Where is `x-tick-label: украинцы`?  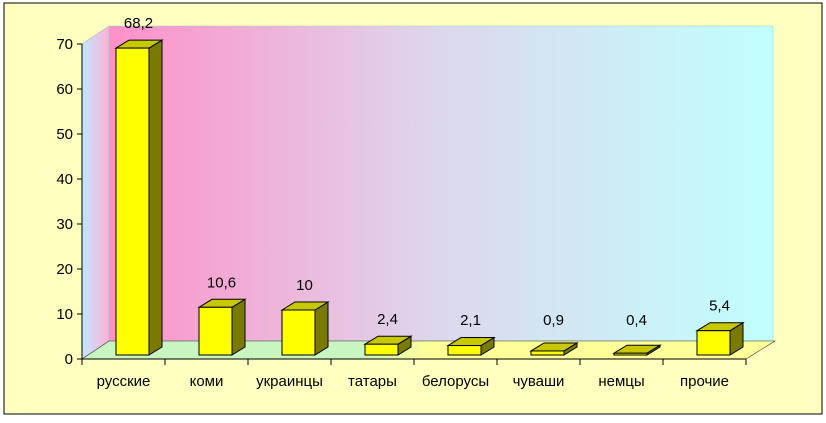 x-tick-label: украинцы is located at coordinates (289, 381).